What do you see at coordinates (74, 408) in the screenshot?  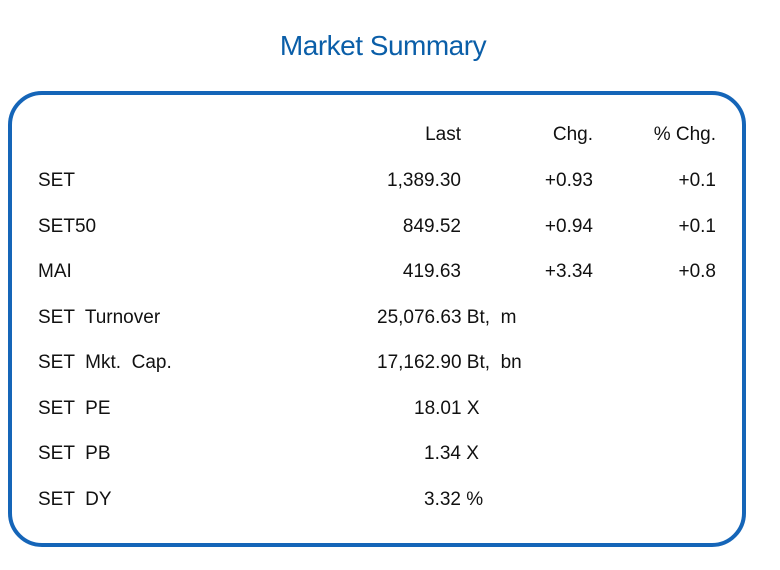 I see `row-label-pe: SET PE` at bounding box center [74, 408].